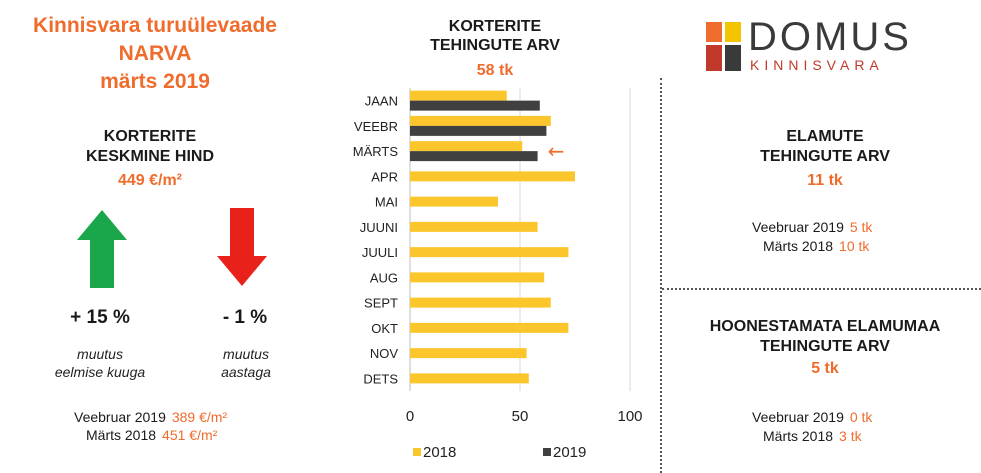  What do you see at coordinates (381, 101) in the screenshot?
I see `category-label: JAAN` at bounding box center [381, 101].